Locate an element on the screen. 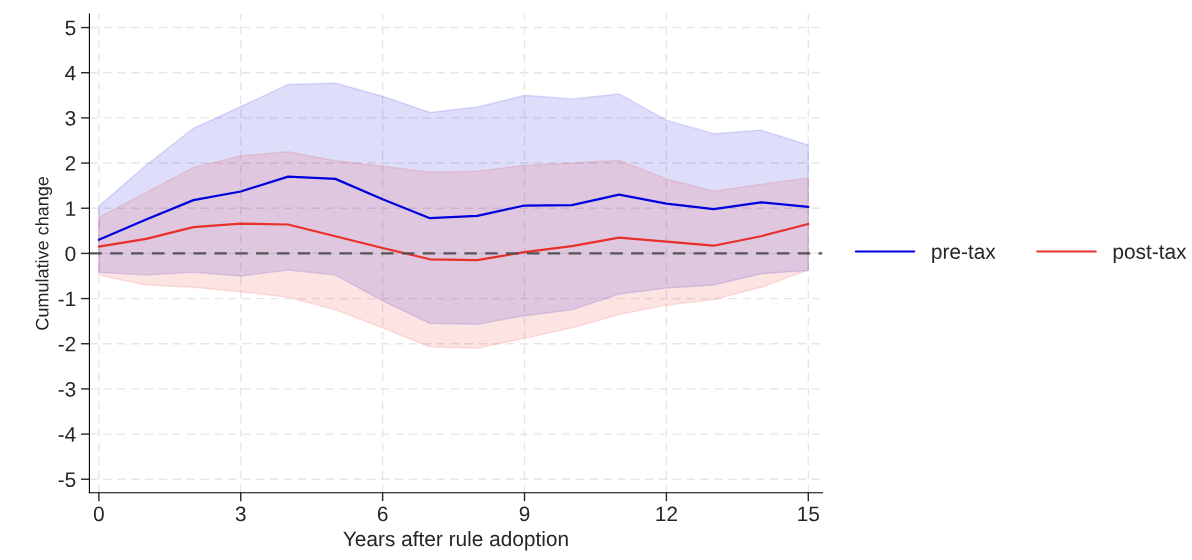 Image resolution: width=1192 pixels, height=560 pixels. y-tick-label: -4 is located at coordinates (67, 434).